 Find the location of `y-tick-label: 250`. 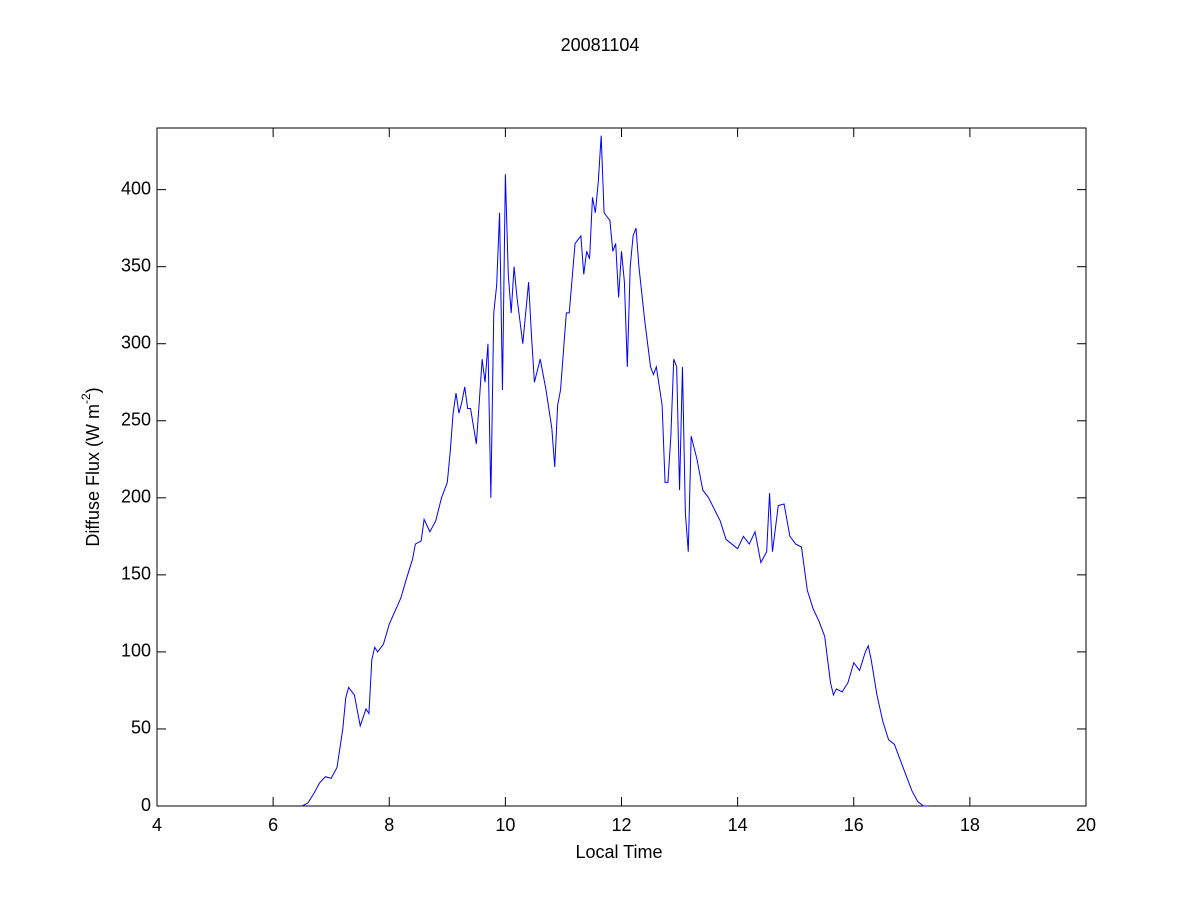

y-tick-label: 250 is located at coordinates (136, 420).